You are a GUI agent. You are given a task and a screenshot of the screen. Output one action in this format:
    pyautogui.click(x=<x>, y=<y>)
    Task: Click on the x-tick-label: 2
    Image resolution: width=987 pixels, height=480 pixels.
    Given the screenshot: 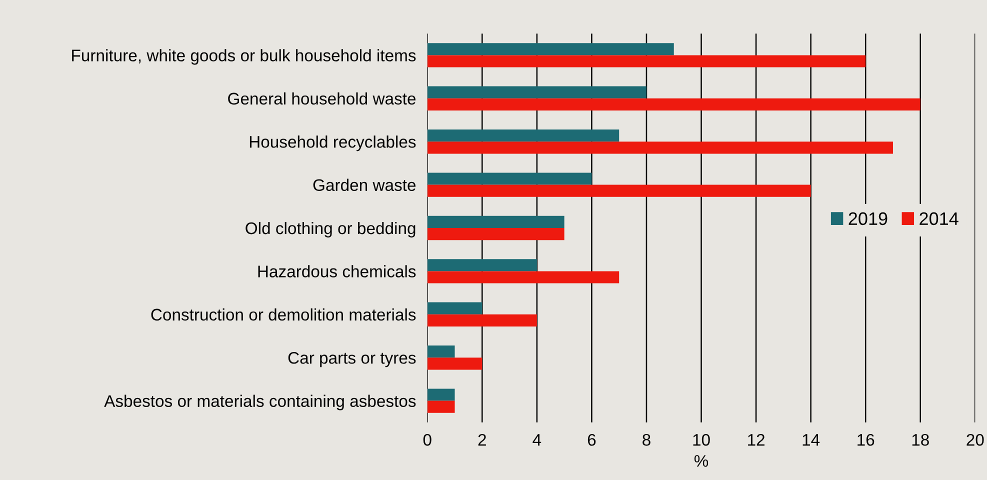 What is the action you would take?
    pyautogui.click(x=482, y=440)
    